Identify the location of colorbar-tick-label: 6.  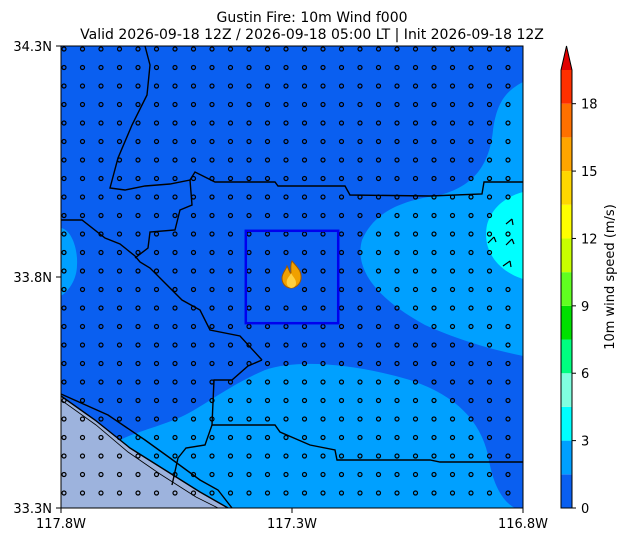
(585, 374).